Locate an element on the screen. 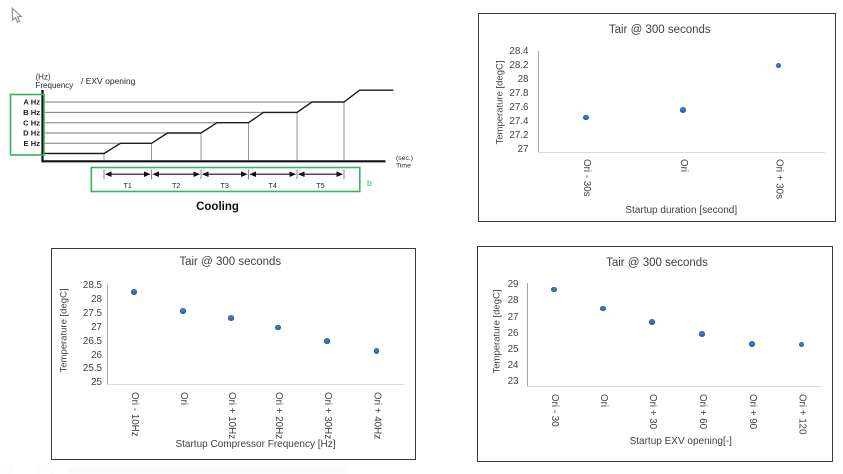 The width and height of the screenshot is (843, 474). svg-text: b is located at coordinates (369, 183).